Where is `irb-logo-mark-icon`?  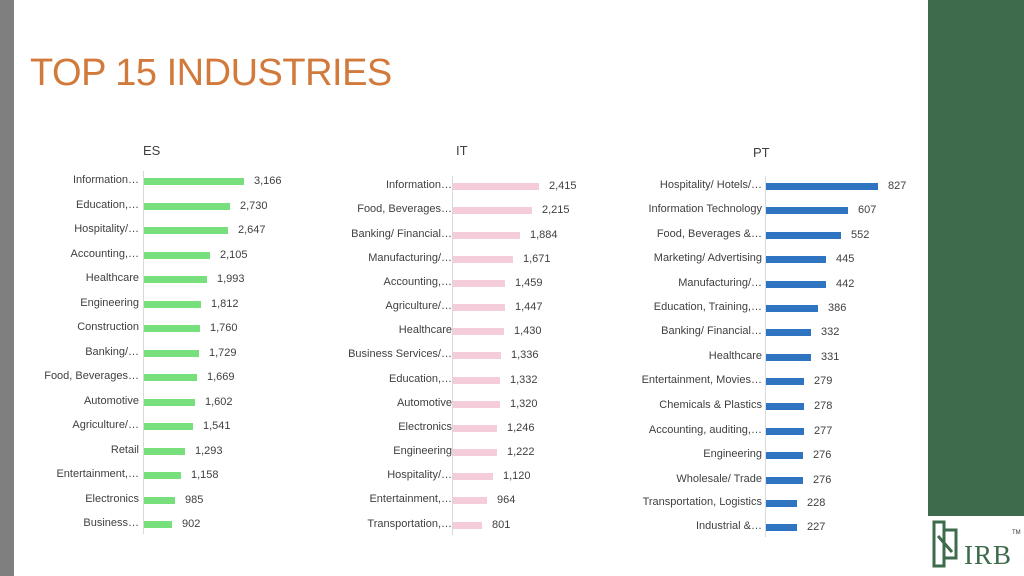 irb-logo-mark-icon is located at coordinates (945, 544).